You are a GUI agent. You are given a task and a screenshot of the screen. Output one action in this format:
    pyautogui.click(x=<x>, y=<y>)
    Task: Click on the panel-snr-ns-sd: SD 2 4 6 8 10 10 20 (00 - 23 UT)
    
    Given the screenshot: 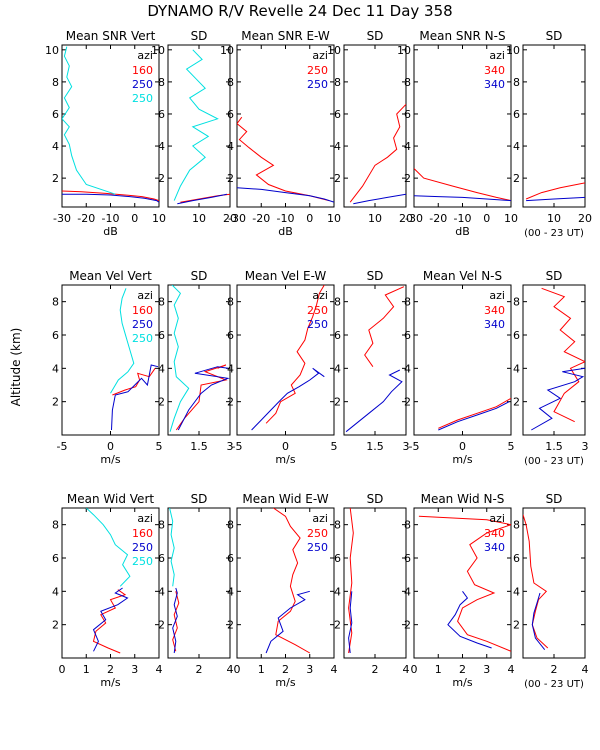 What is the action you would take?
    pyautogui.click(x=549, y=134)
    